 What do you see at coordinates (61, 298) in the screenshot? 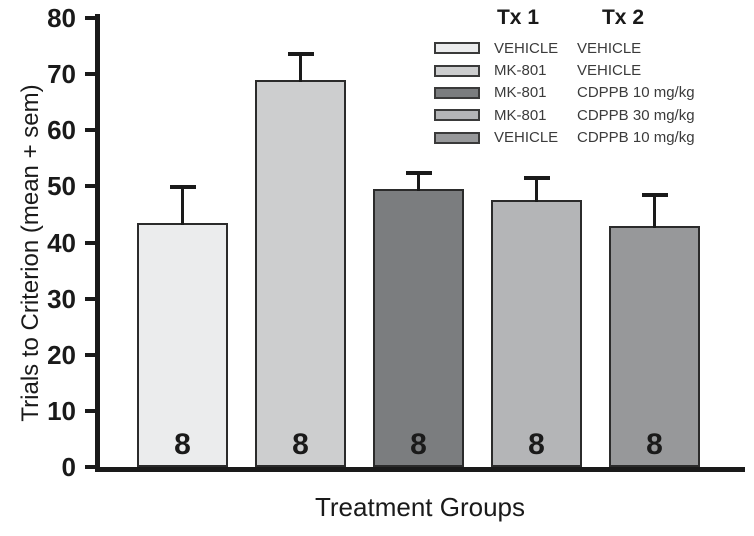
I see `y-axis-tick-label: 30` at bounding box center [61, 298].